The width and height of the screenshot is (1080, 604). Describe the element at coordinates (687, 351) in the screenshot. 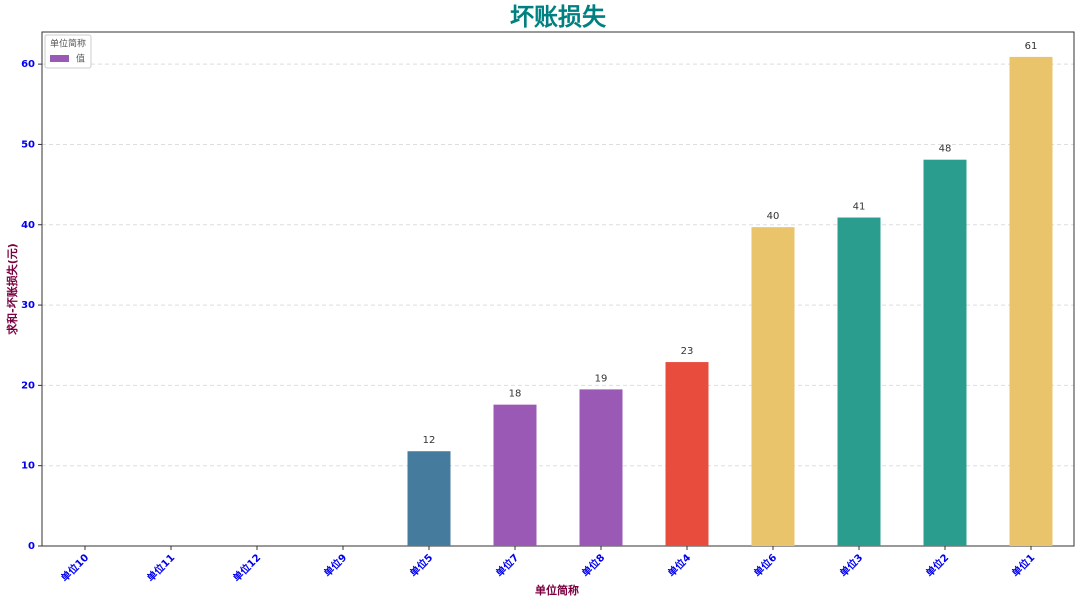

I see `value-label: 23` at that location.